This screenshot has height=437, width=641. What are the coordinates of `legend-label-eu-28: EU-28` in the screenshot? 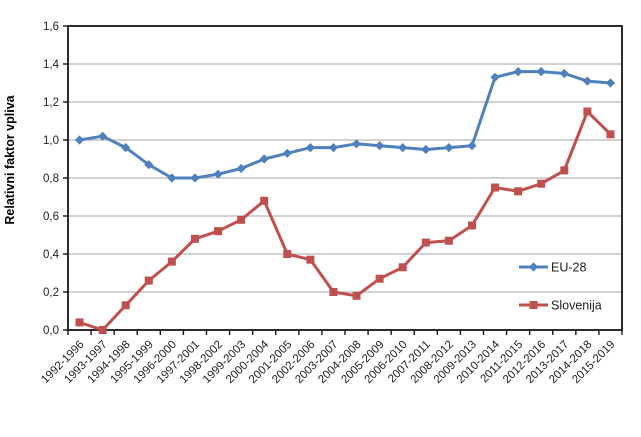 It's located at (568, 268).